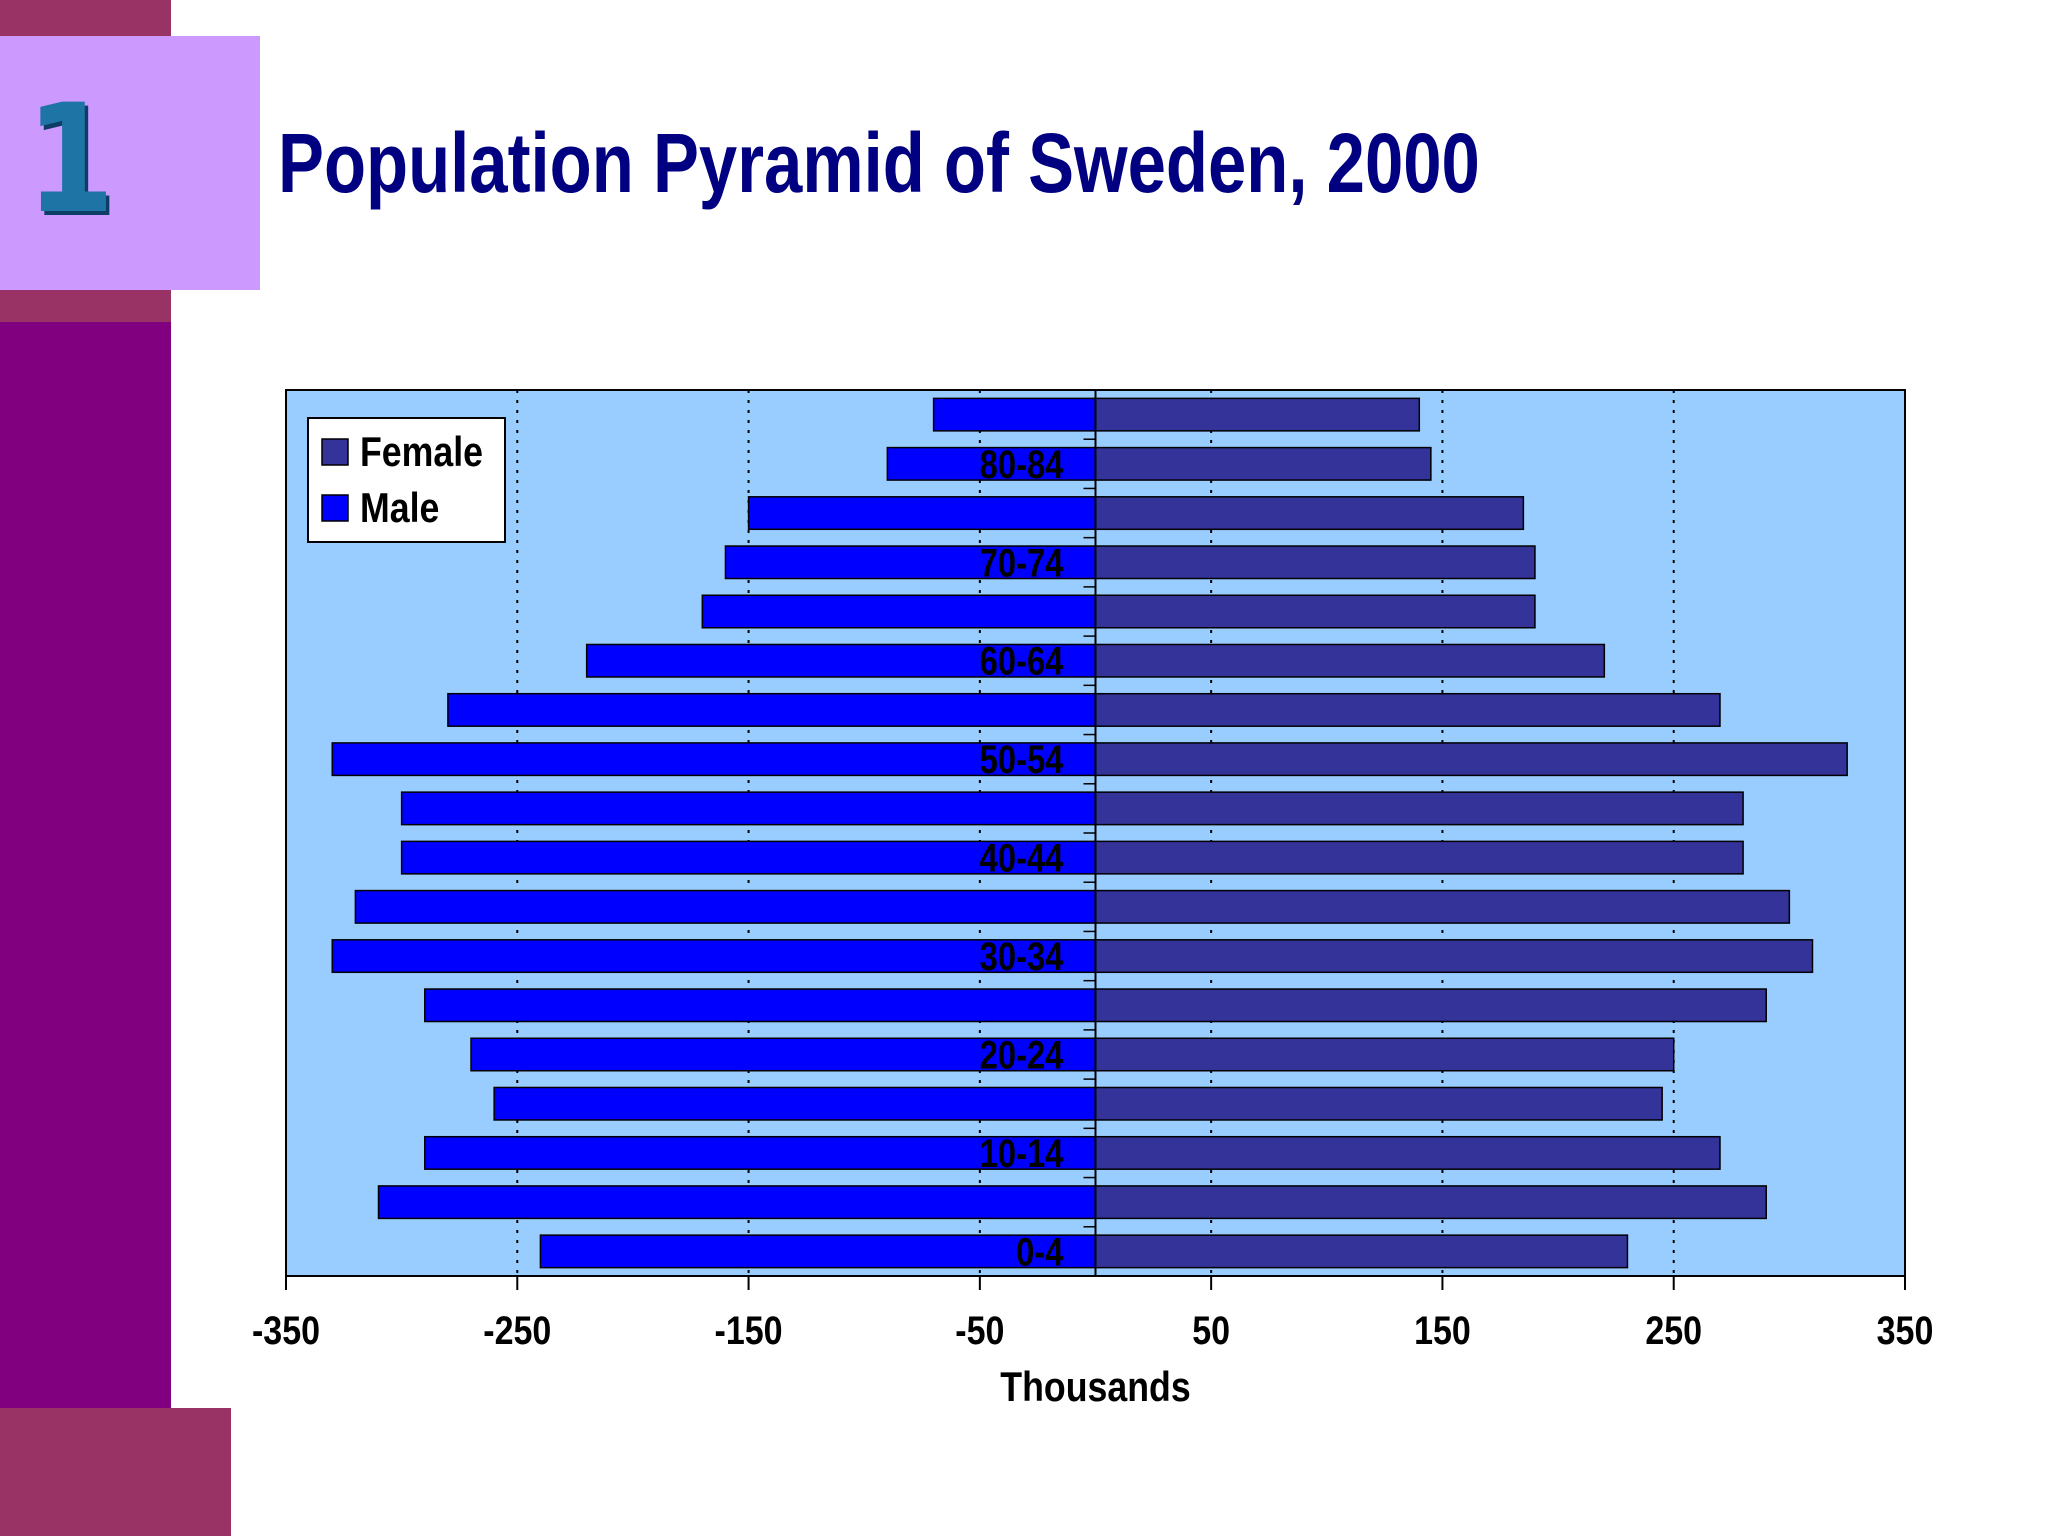 This screenshot has width=2048, height=1536. What do you see at coordinates (1022, 464) in the screenshot?
I see `category-label: 80-84` at bounding box center [1022, 464].